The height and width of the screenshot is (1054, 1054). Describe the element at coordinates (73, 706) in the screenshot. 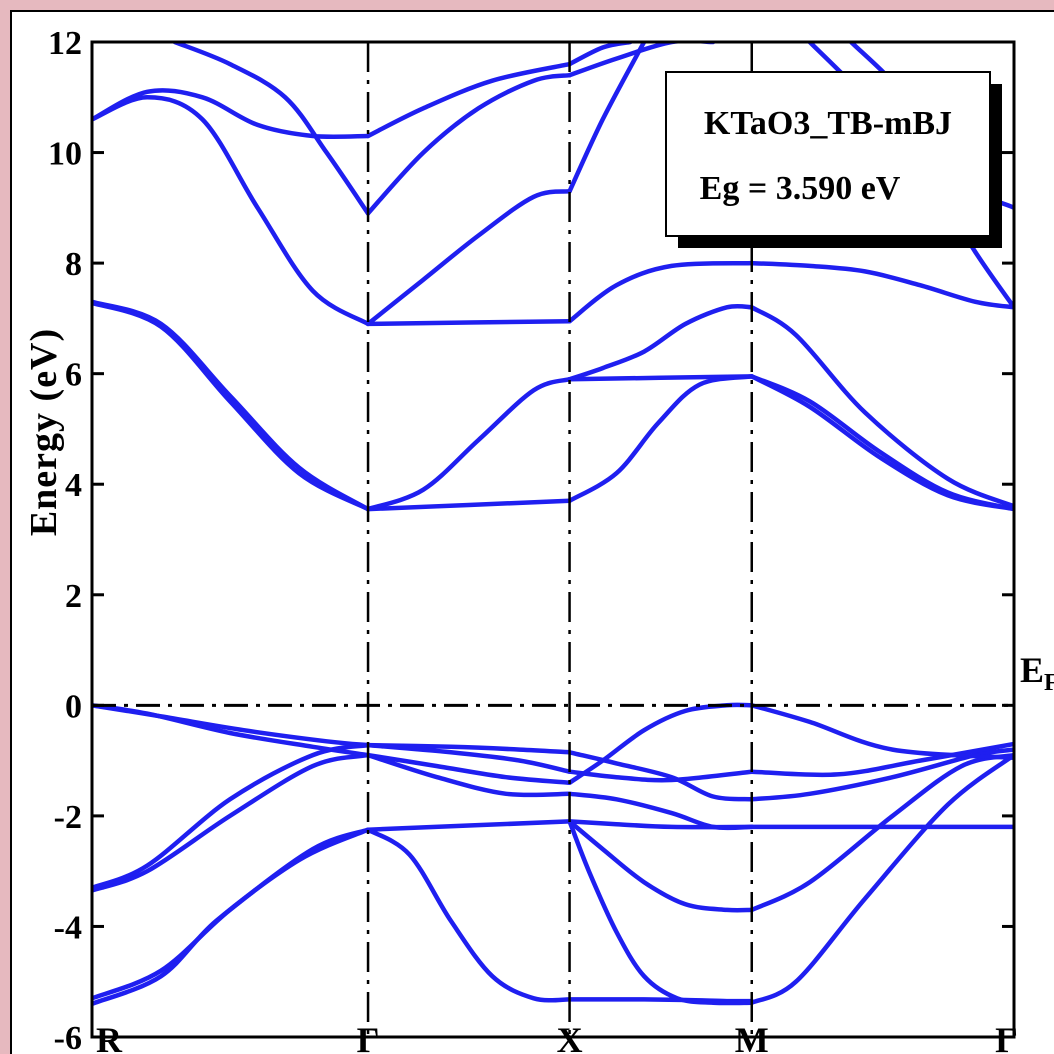

I see `y-tick-label: 0` at that location.